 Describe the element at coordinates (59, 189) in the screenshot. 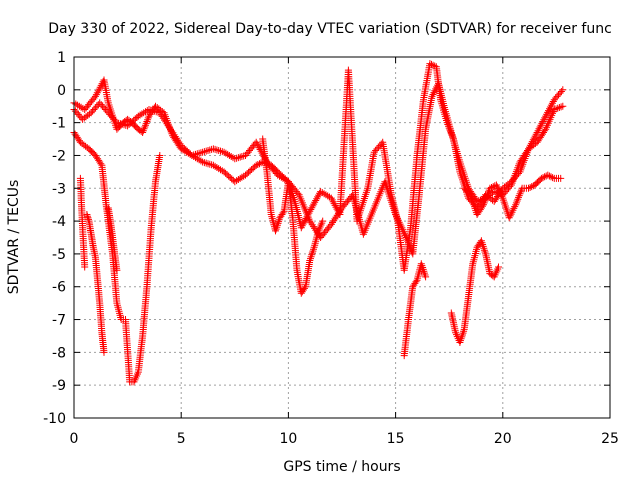

I see `y-tick-label: -3` at that location.